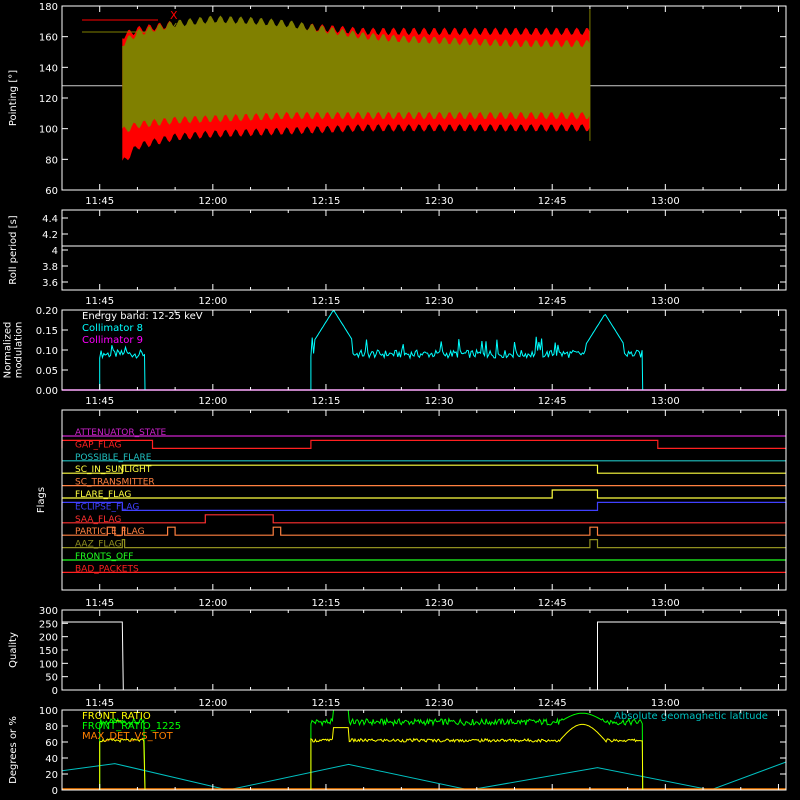  I want to click on y-tick-label: 200, so click(48, 638).